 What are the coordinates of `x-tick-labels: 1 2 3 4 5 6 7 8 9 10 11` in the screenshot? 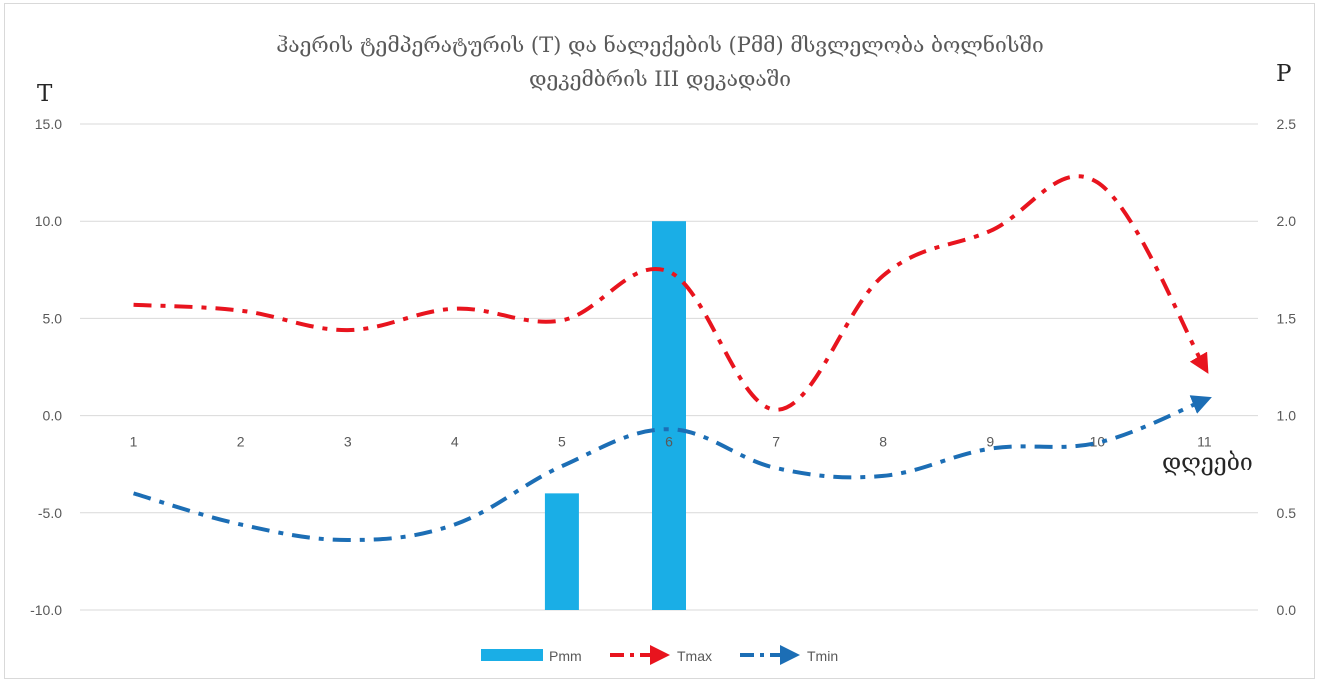 It's located at (671, 442).